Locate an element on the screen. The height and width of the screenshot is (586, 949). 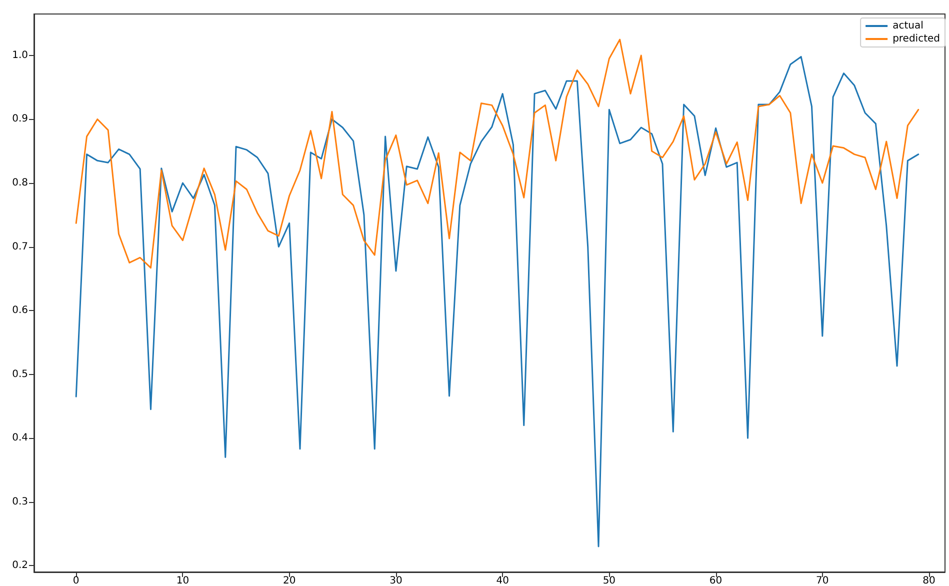
x-tick-label: 60 is located at coordinates (715, 581).